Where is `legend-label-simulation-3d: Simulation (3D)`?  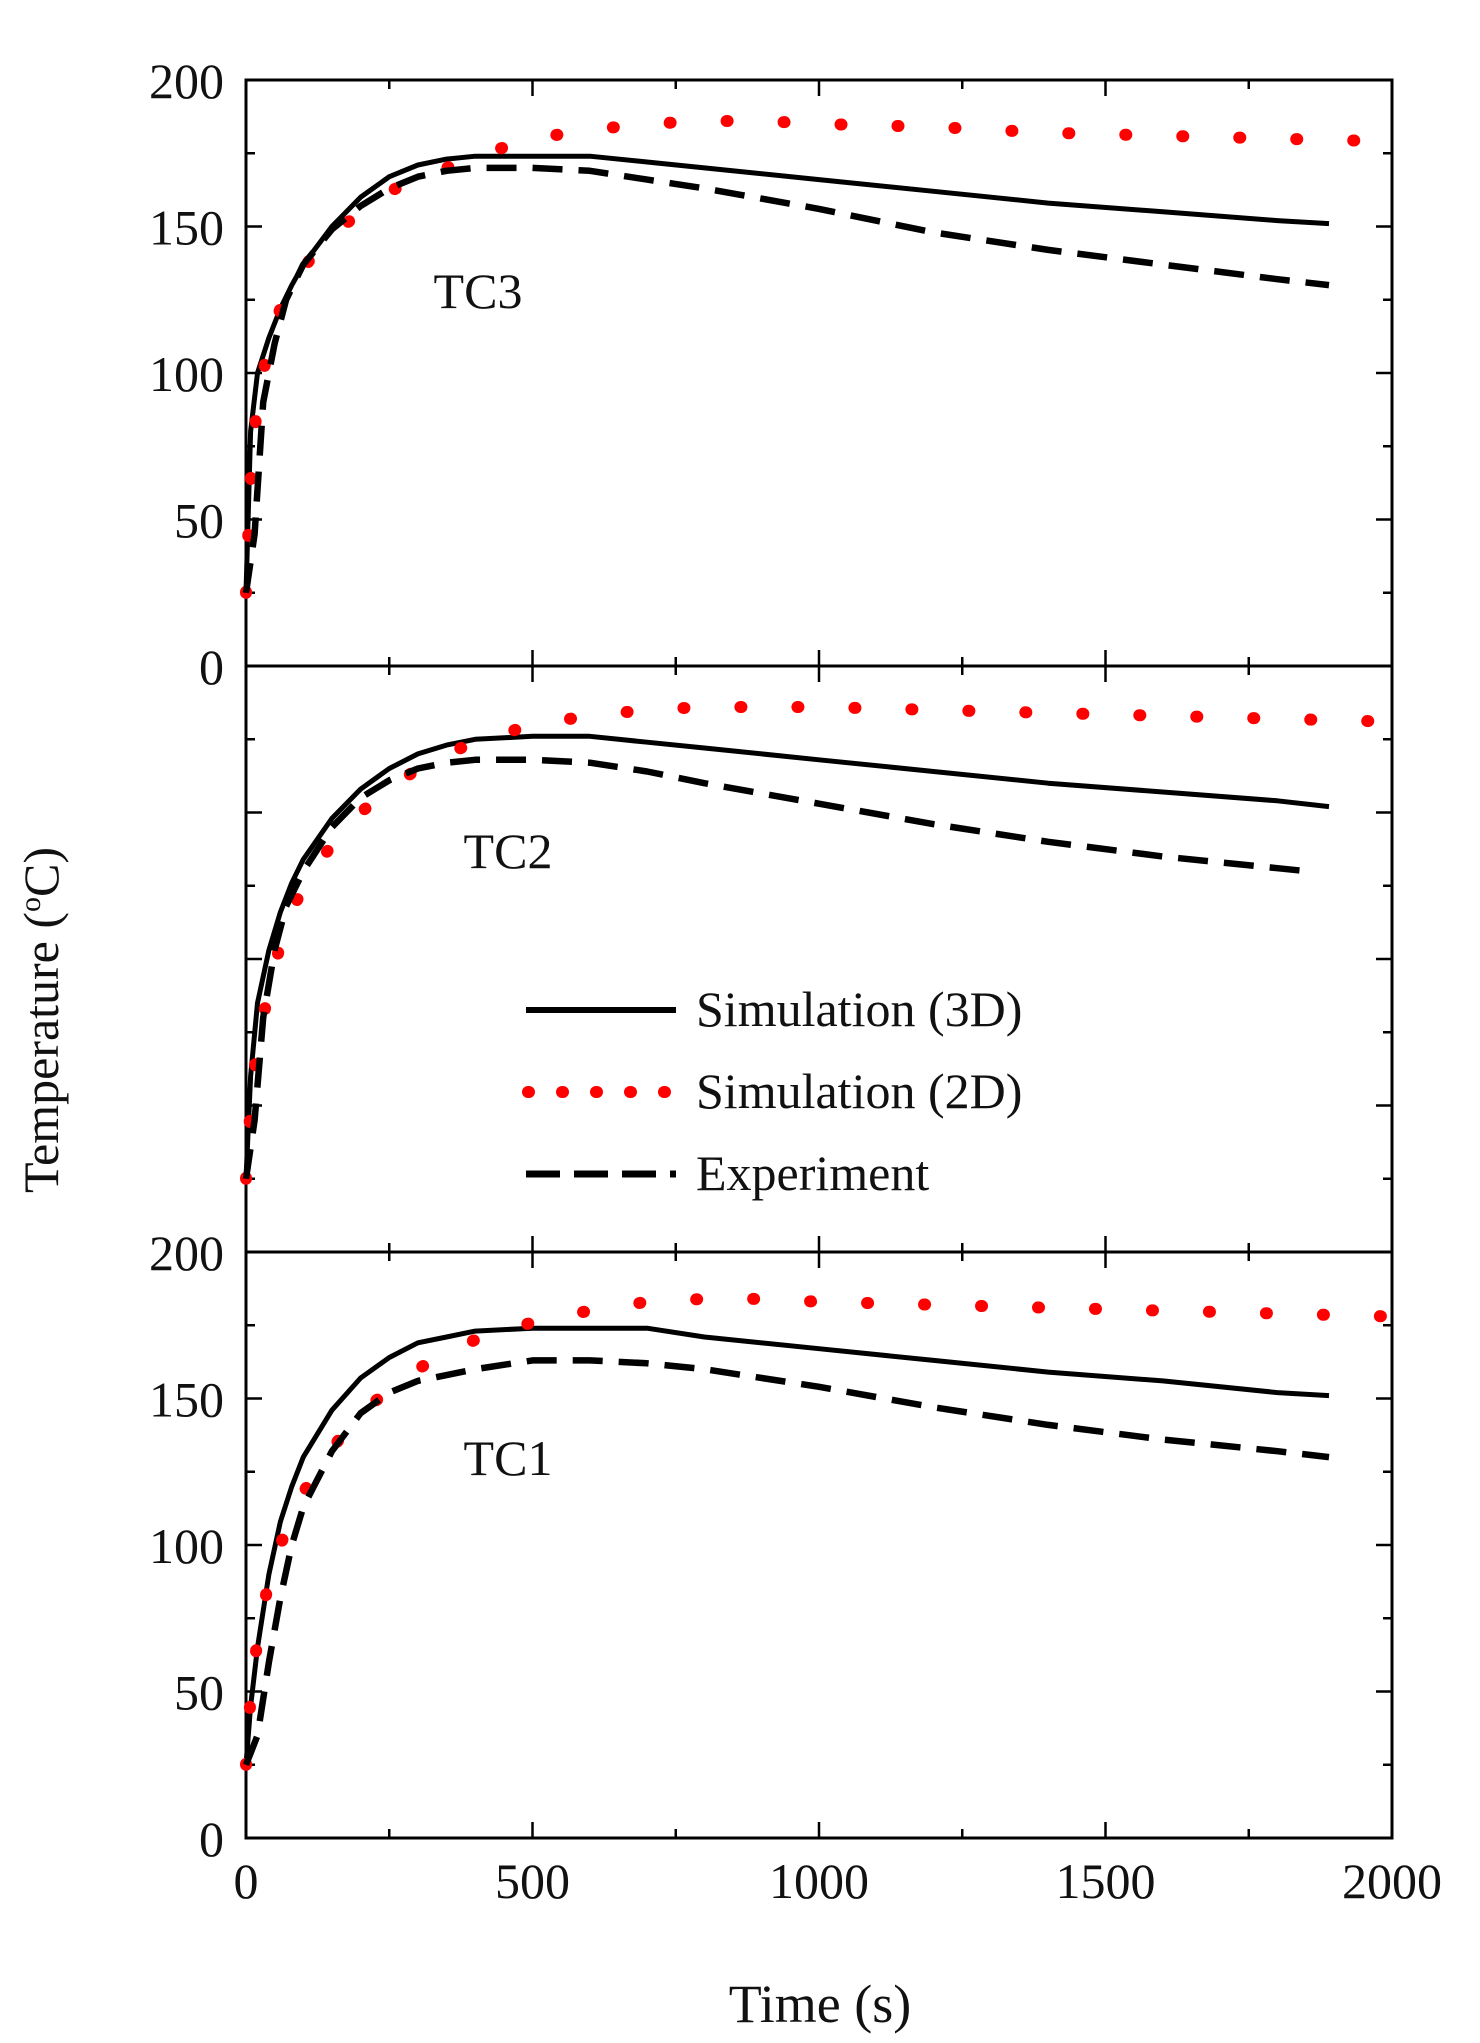
legend-label-simulation-3d: Simulation (3D) is located at coordinates (859, 1009).